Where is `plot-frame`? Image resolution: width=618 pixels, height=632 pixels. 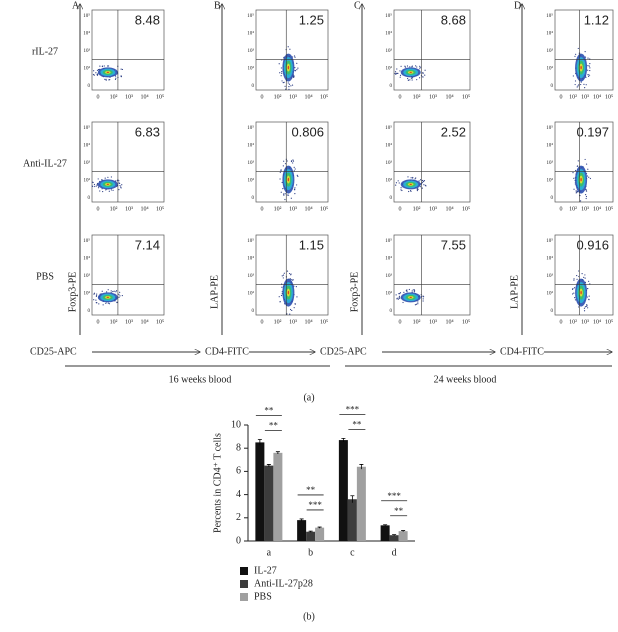 plot-frame is located at coordinates (584, 162).